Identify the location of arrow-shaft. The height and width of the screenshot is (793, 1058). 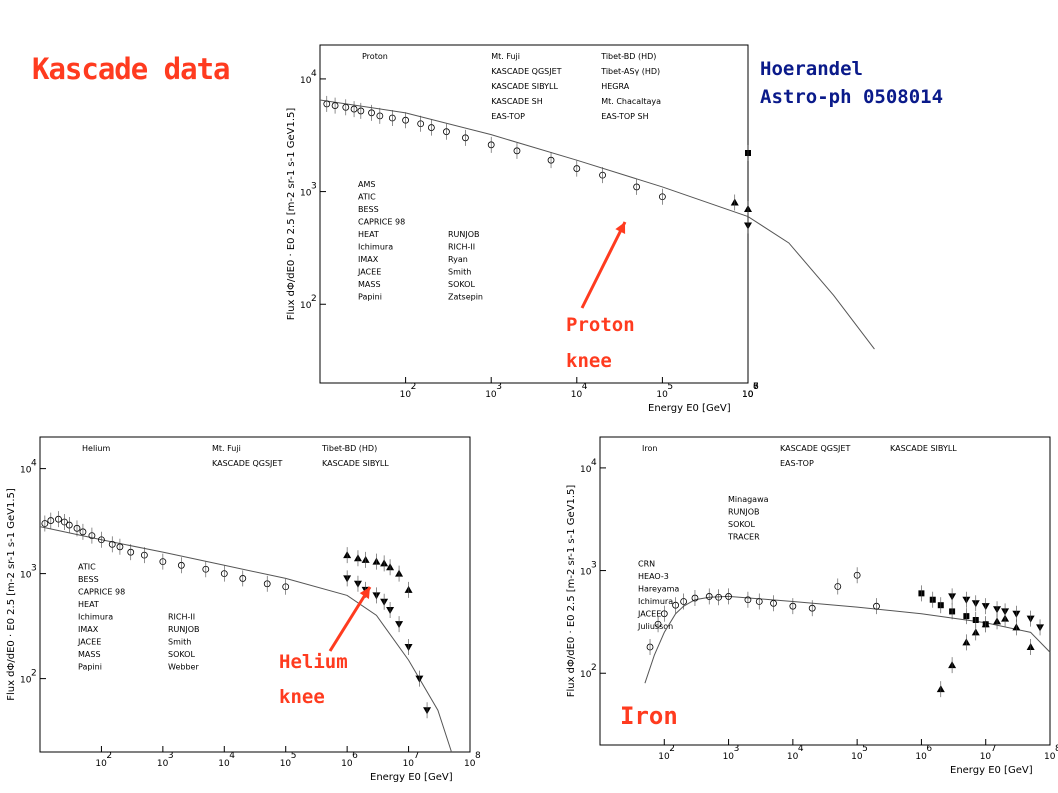
(350, 619).